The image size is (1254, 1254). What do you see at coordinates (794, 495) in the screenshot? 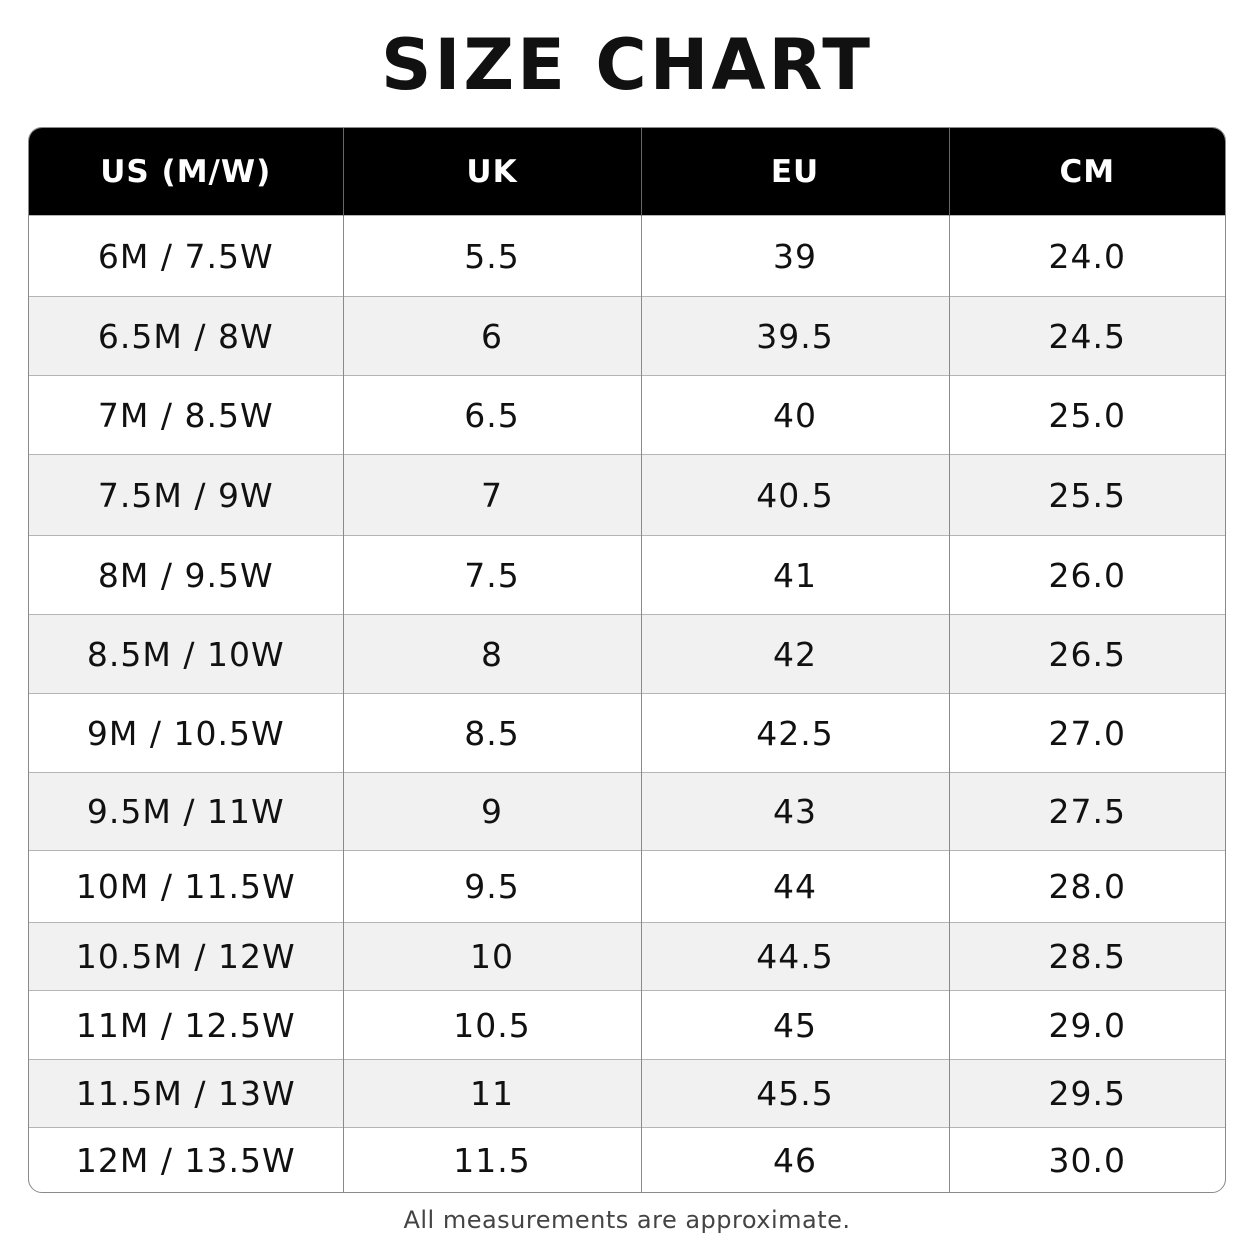
I see `cell: 40.5` at bounding box center [794, 495].